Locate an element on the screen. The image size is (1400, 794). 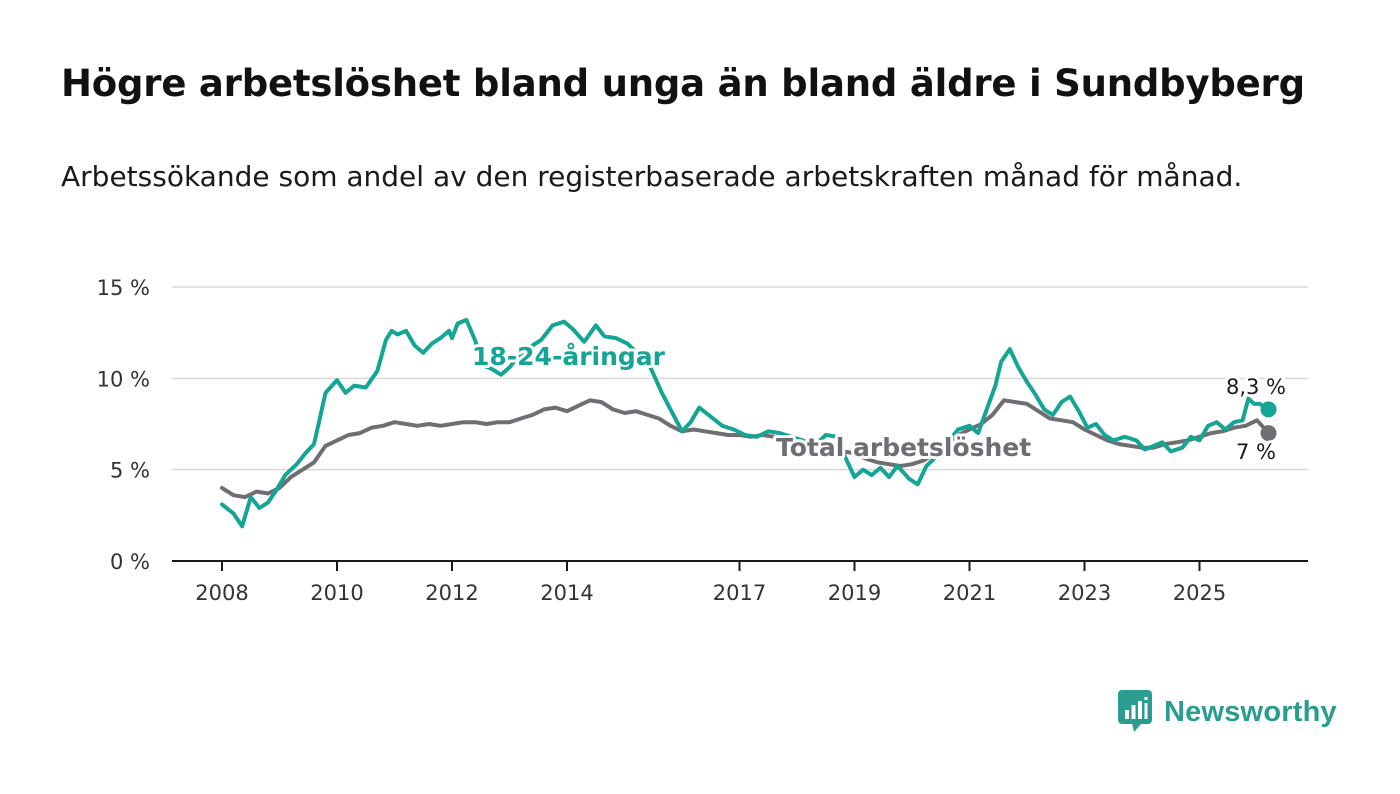
x-tick-label: 2025 is located at coordinates (1199, 593).